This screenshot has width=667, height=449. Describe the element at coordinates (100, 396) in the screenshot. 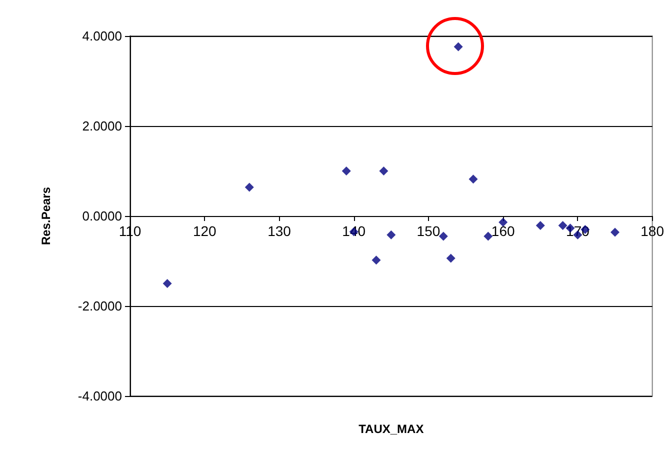

I see `y-tick-label: -4.0000` at that location.